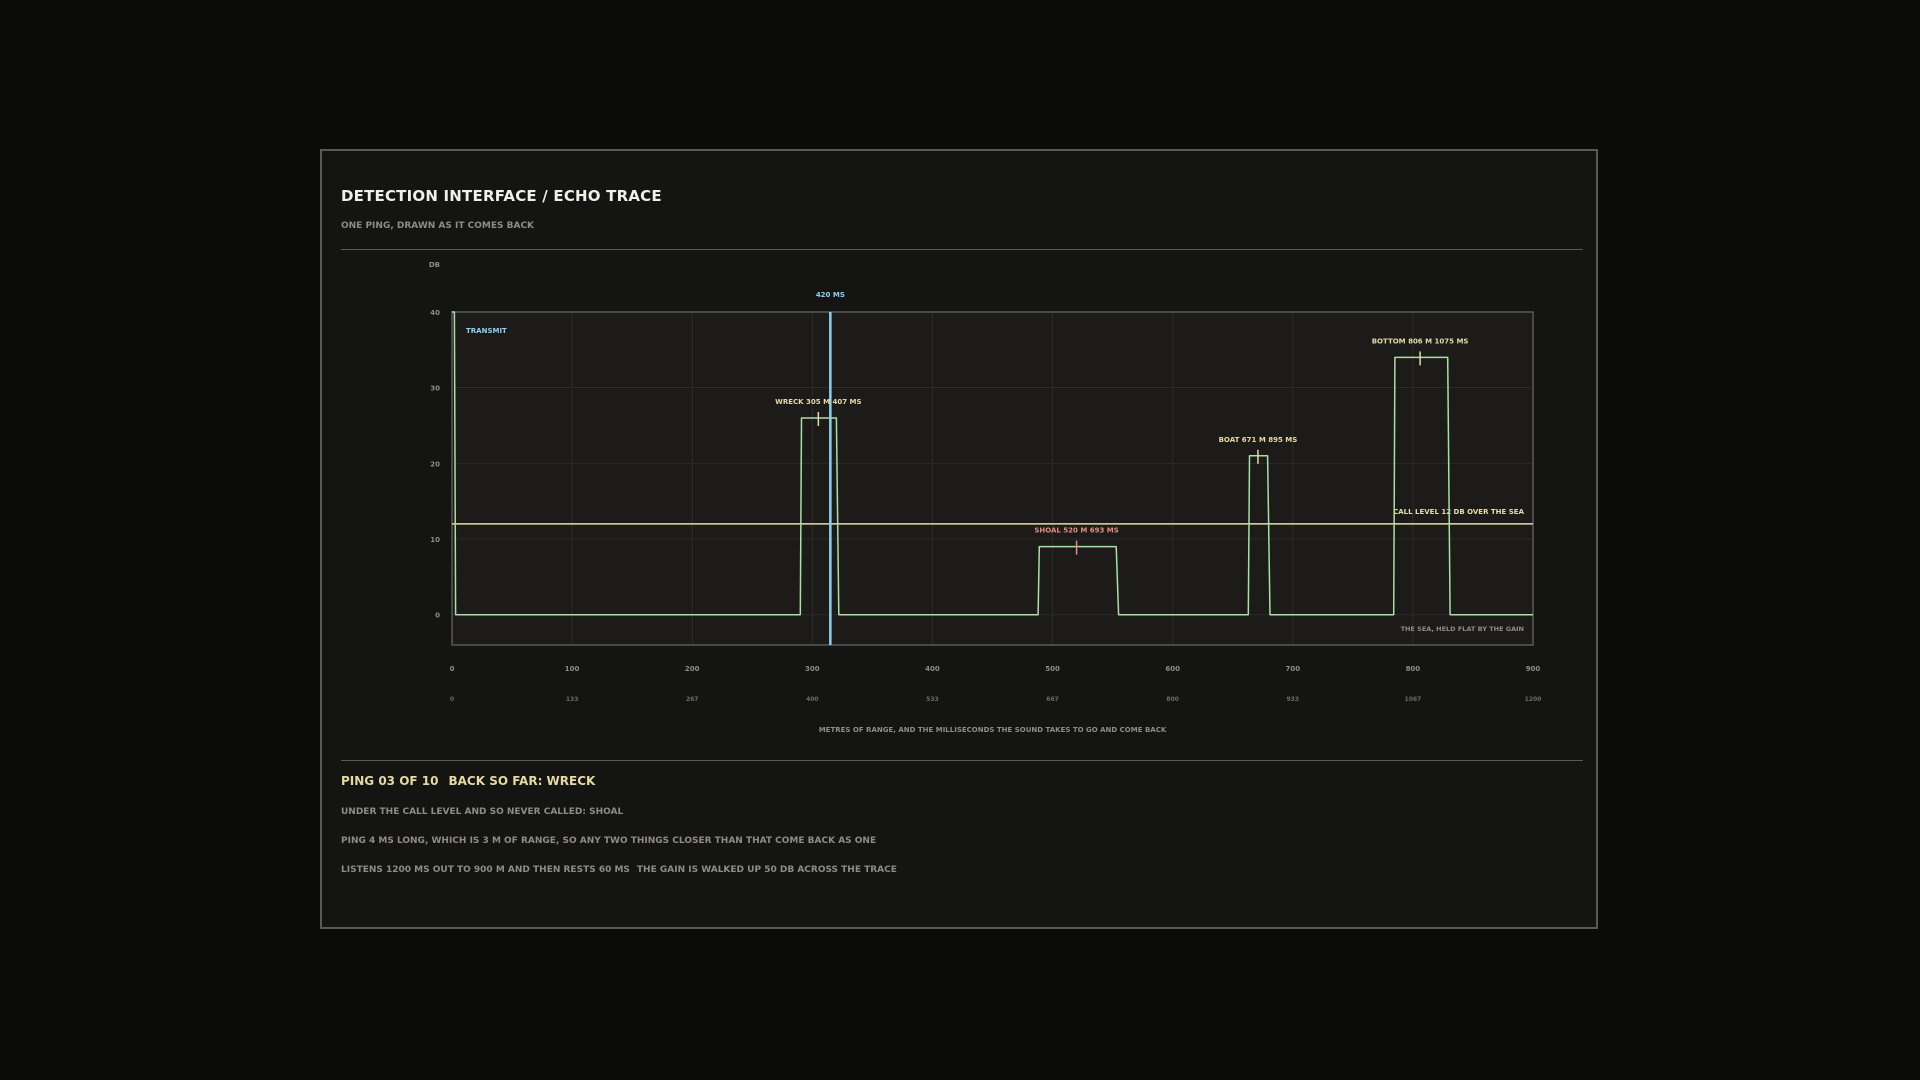  I want to click on x-tick-label: 200, so click(692, 669).